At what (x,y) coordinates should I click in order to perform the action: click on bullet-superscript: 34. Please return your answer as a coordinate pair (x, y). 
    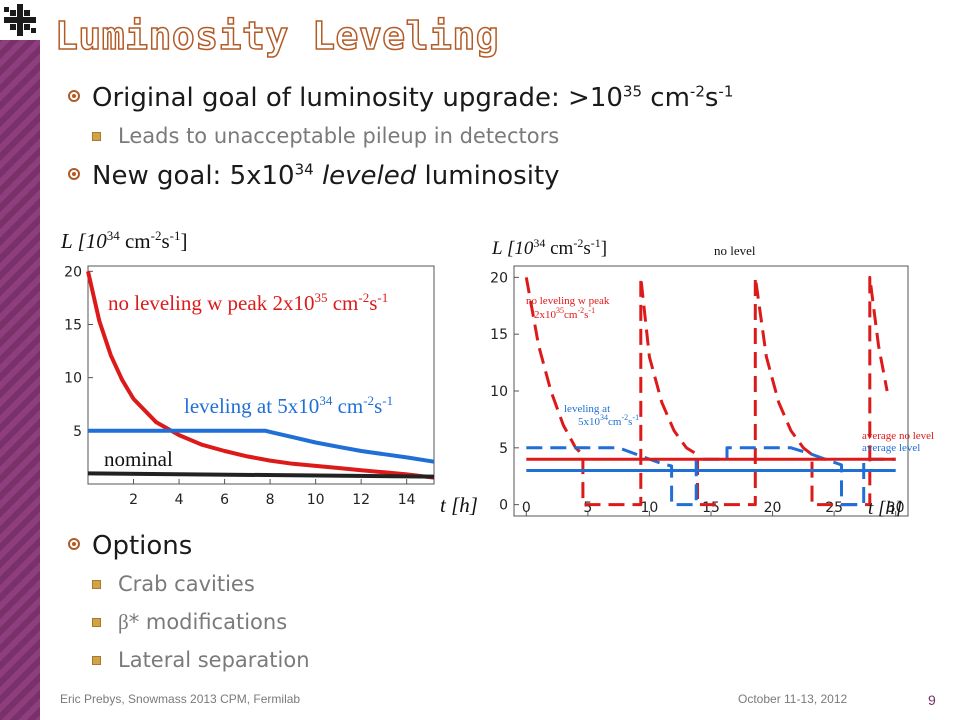
    Looking at the image, I should click on (304, 169).